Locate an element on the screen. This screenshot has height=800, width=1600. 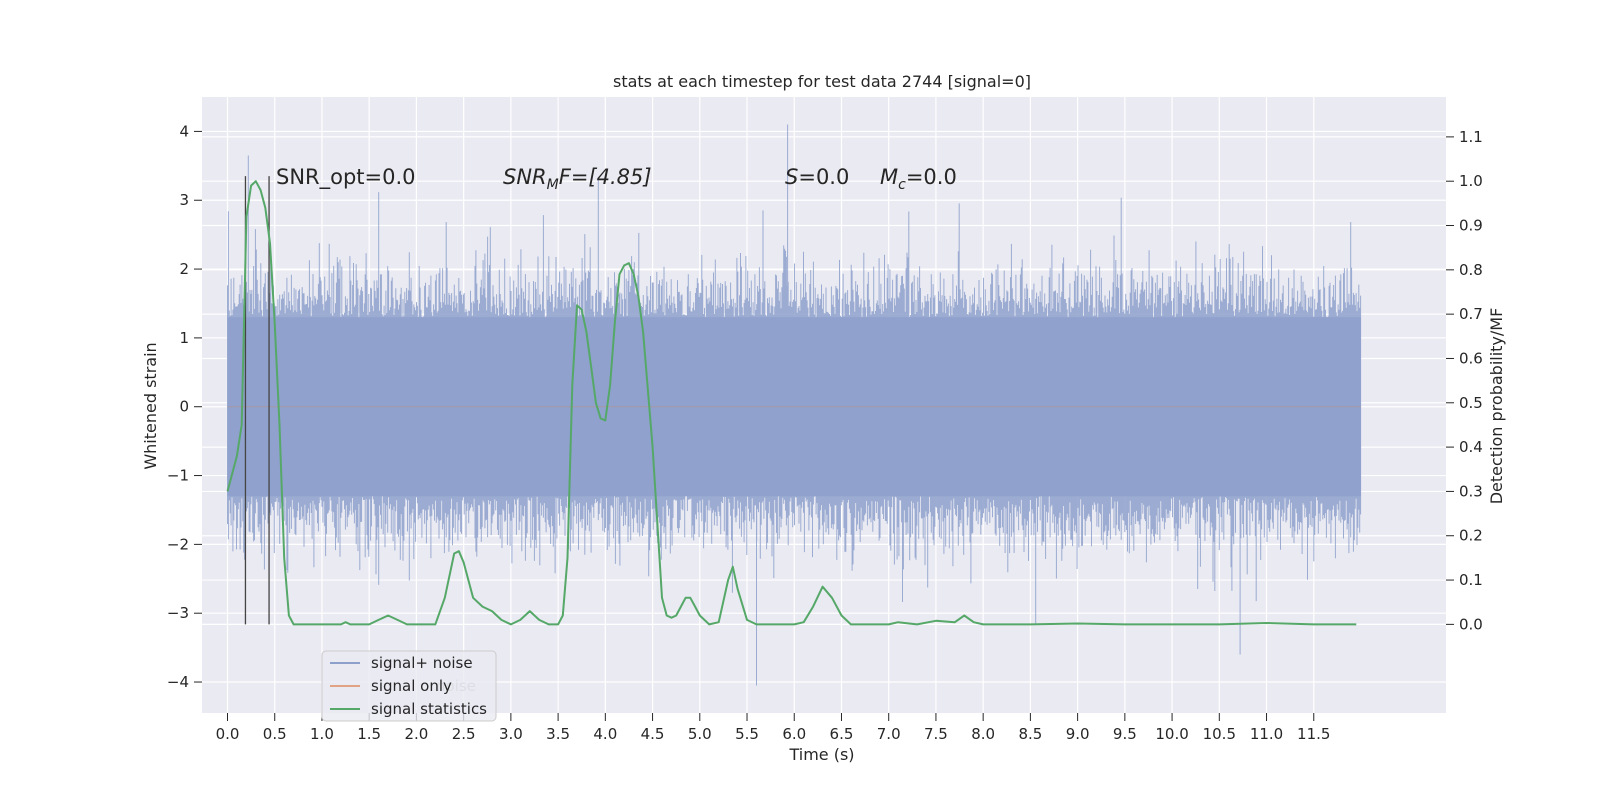
x-tick-label: 5.5 is located at coordinates (747, 734).